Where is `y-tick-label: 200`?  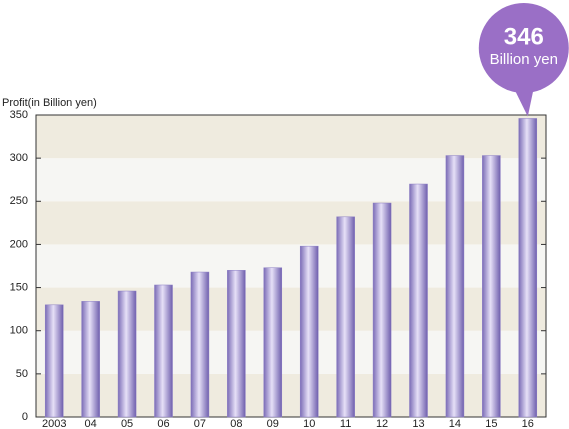
y-tick-label: 200 is located at coordinates (19, 244).